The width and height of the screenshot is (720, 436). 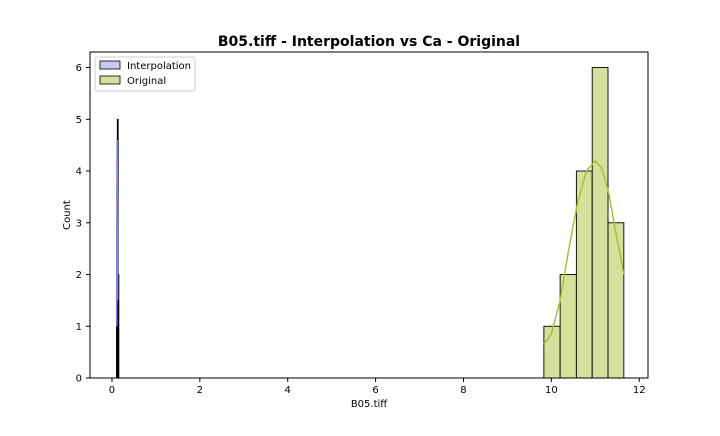 What do you see at coordinates (375, 390) in the screenshot?
I see `x-tick-label-6: 6` at bounding box center [375, 390].